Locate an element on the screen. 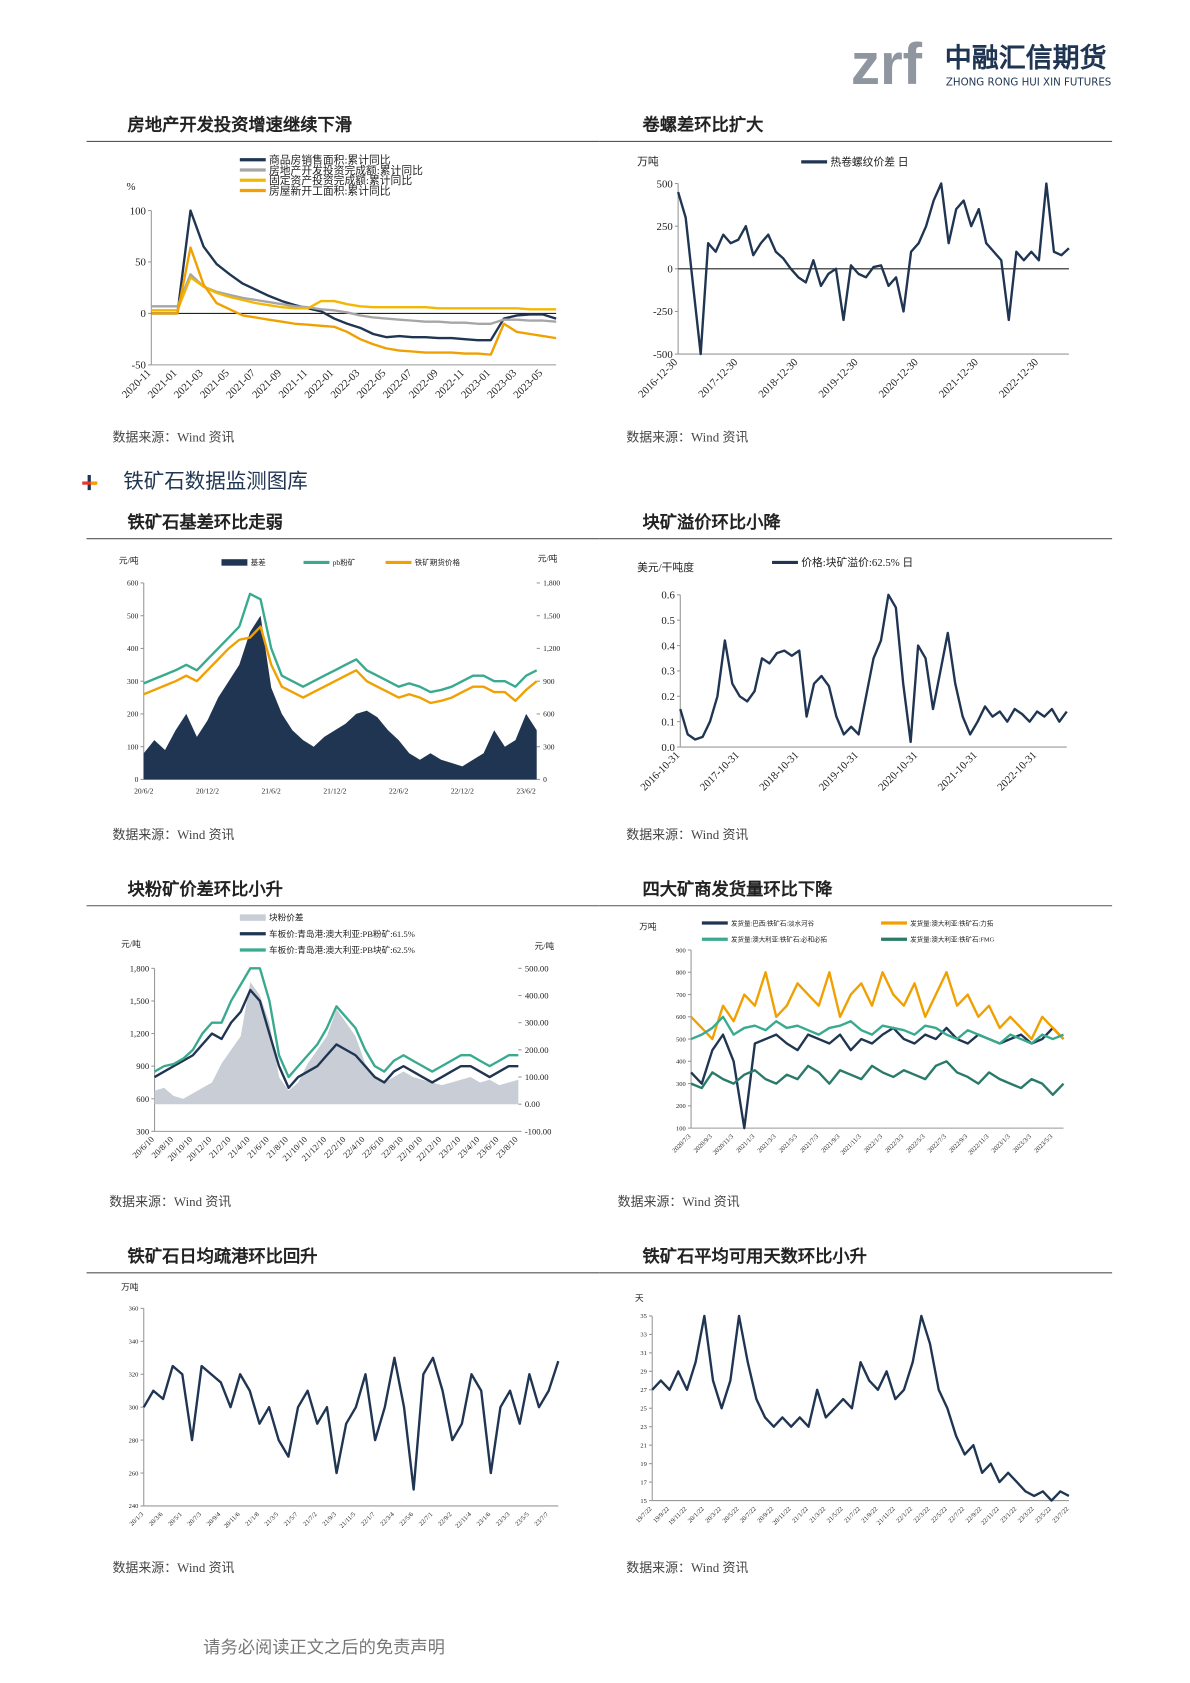 This screenshot has width=1190, height=1683. x-tick-label: 23/8/10 is located at coordinates (507, 1147).